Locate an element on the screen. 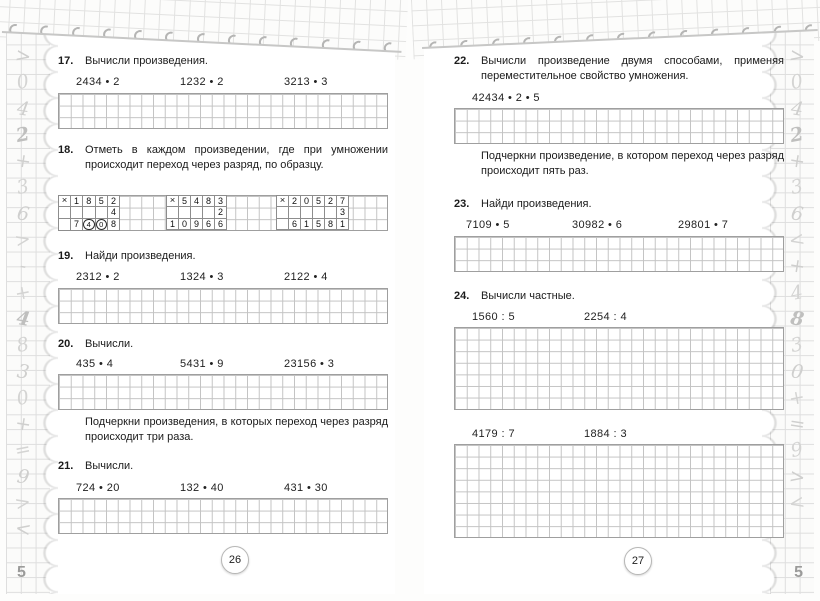 This screenshot has width=820, height=601. task-19-header: 19. Найди произведения. is located at coordinates (223, 256).